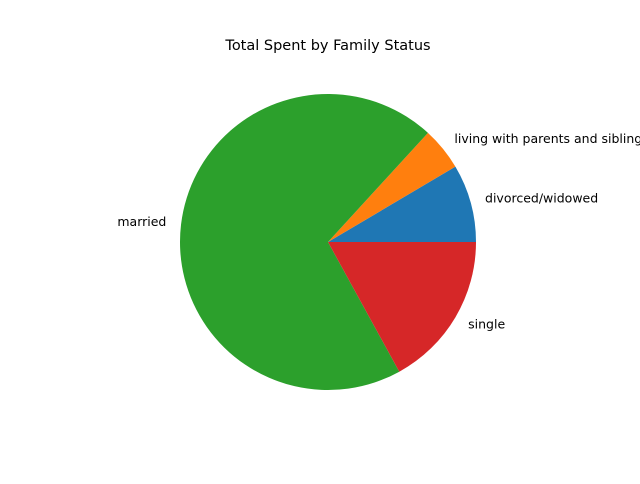 Image resolution: width=640 pixels, height=484 pixels. Describe the element at coordinates (327, 46) in the screenshot. I see `chart-title: Total Spent by Family Status` at that location.